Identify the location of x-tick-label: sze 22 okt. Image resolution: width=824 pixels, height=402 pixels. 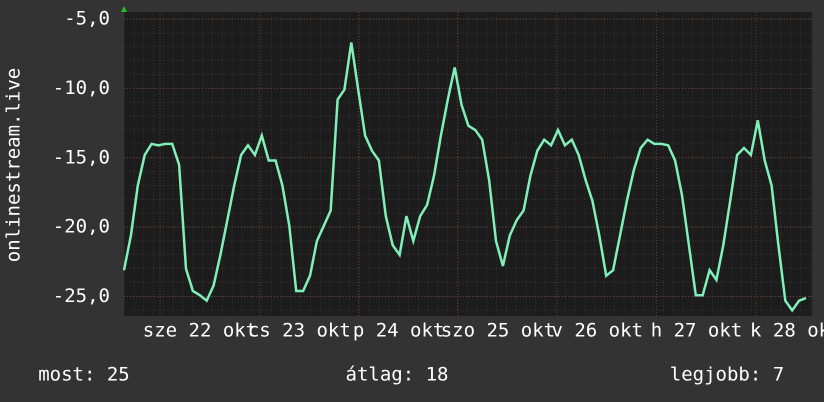
(200, 331).